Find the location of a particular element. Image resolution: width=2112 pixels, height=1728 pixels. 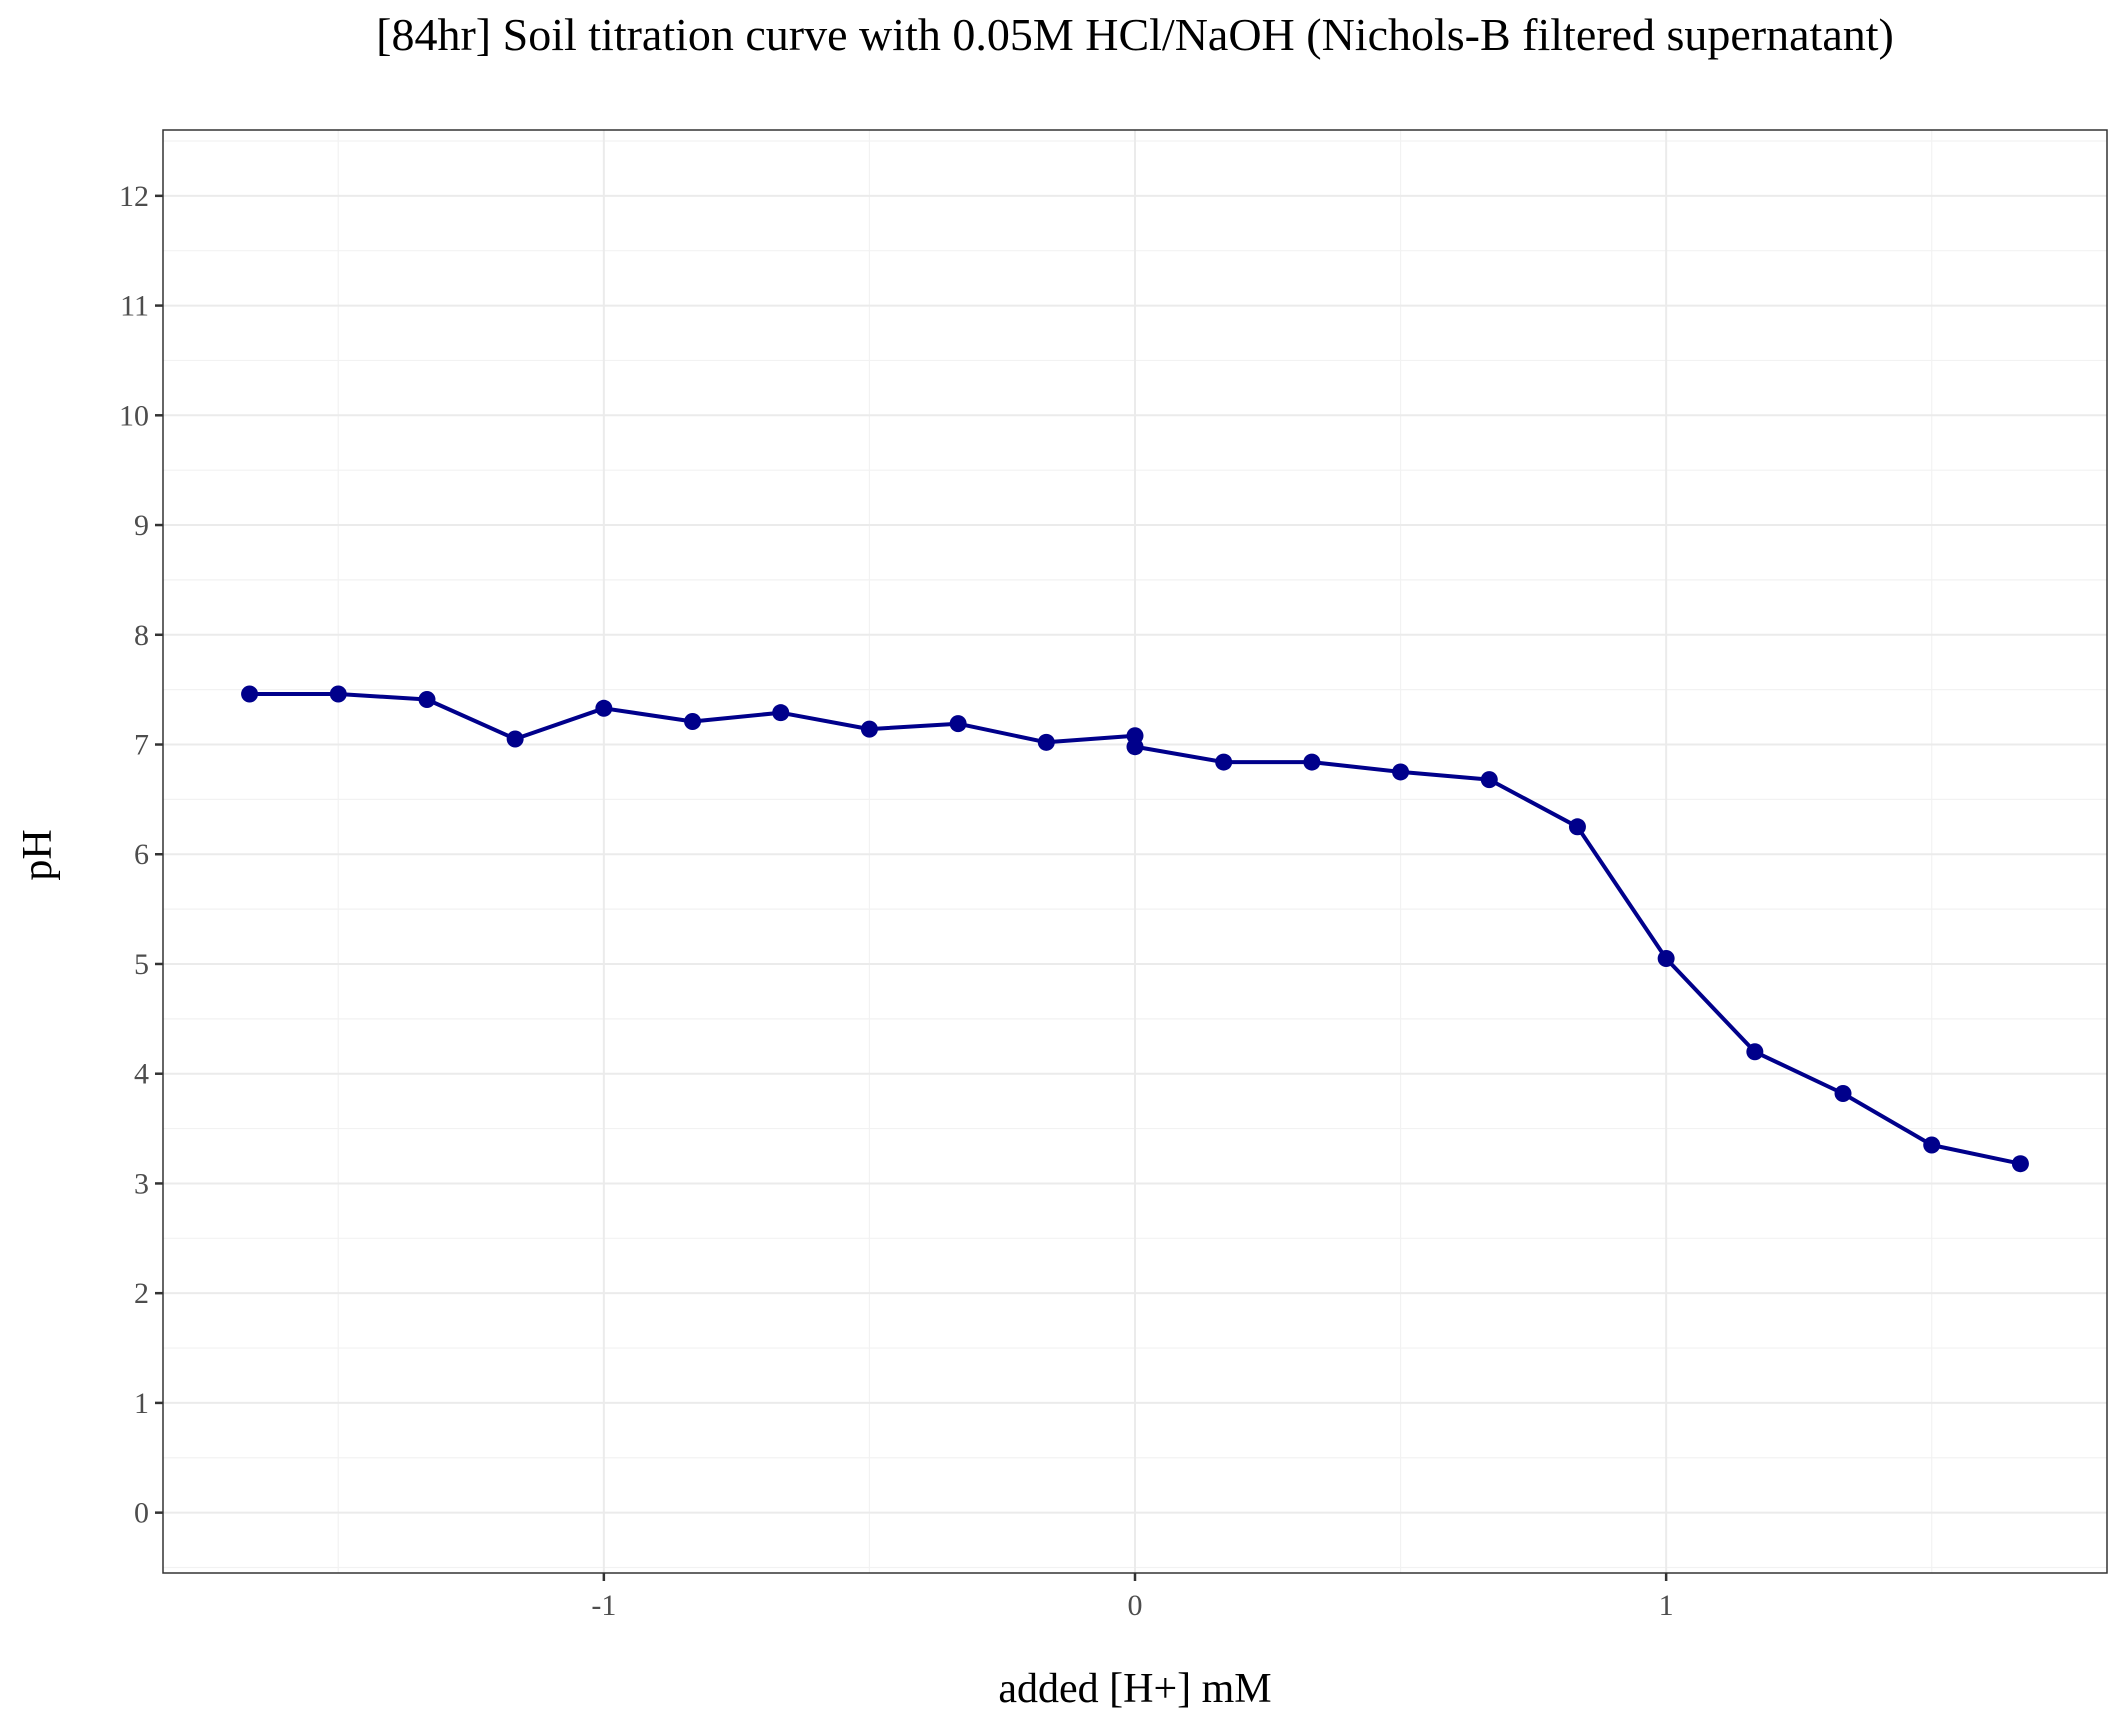

y-tick-label: 3 is located at coordinates (141, 1183).